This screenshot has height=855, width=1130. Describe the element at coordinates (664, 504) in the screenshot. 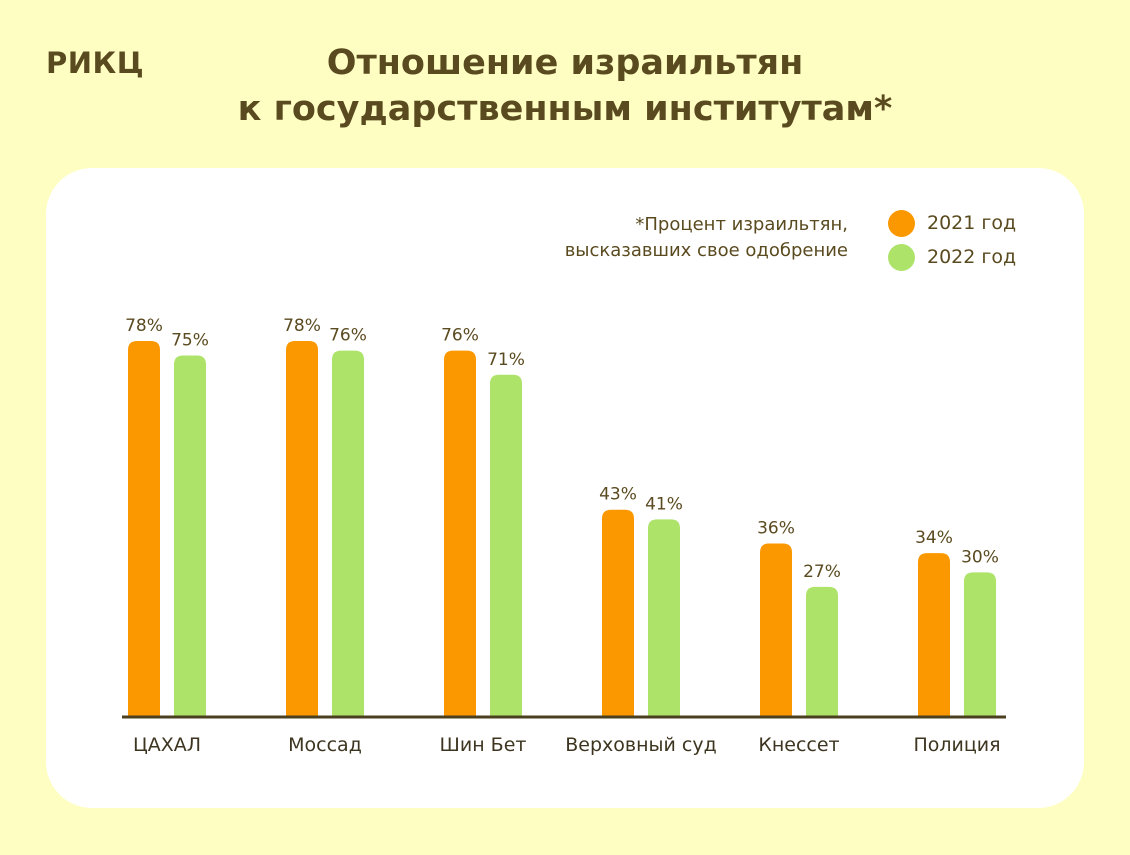

I see `value-label-2022-3: 41%` at that location.